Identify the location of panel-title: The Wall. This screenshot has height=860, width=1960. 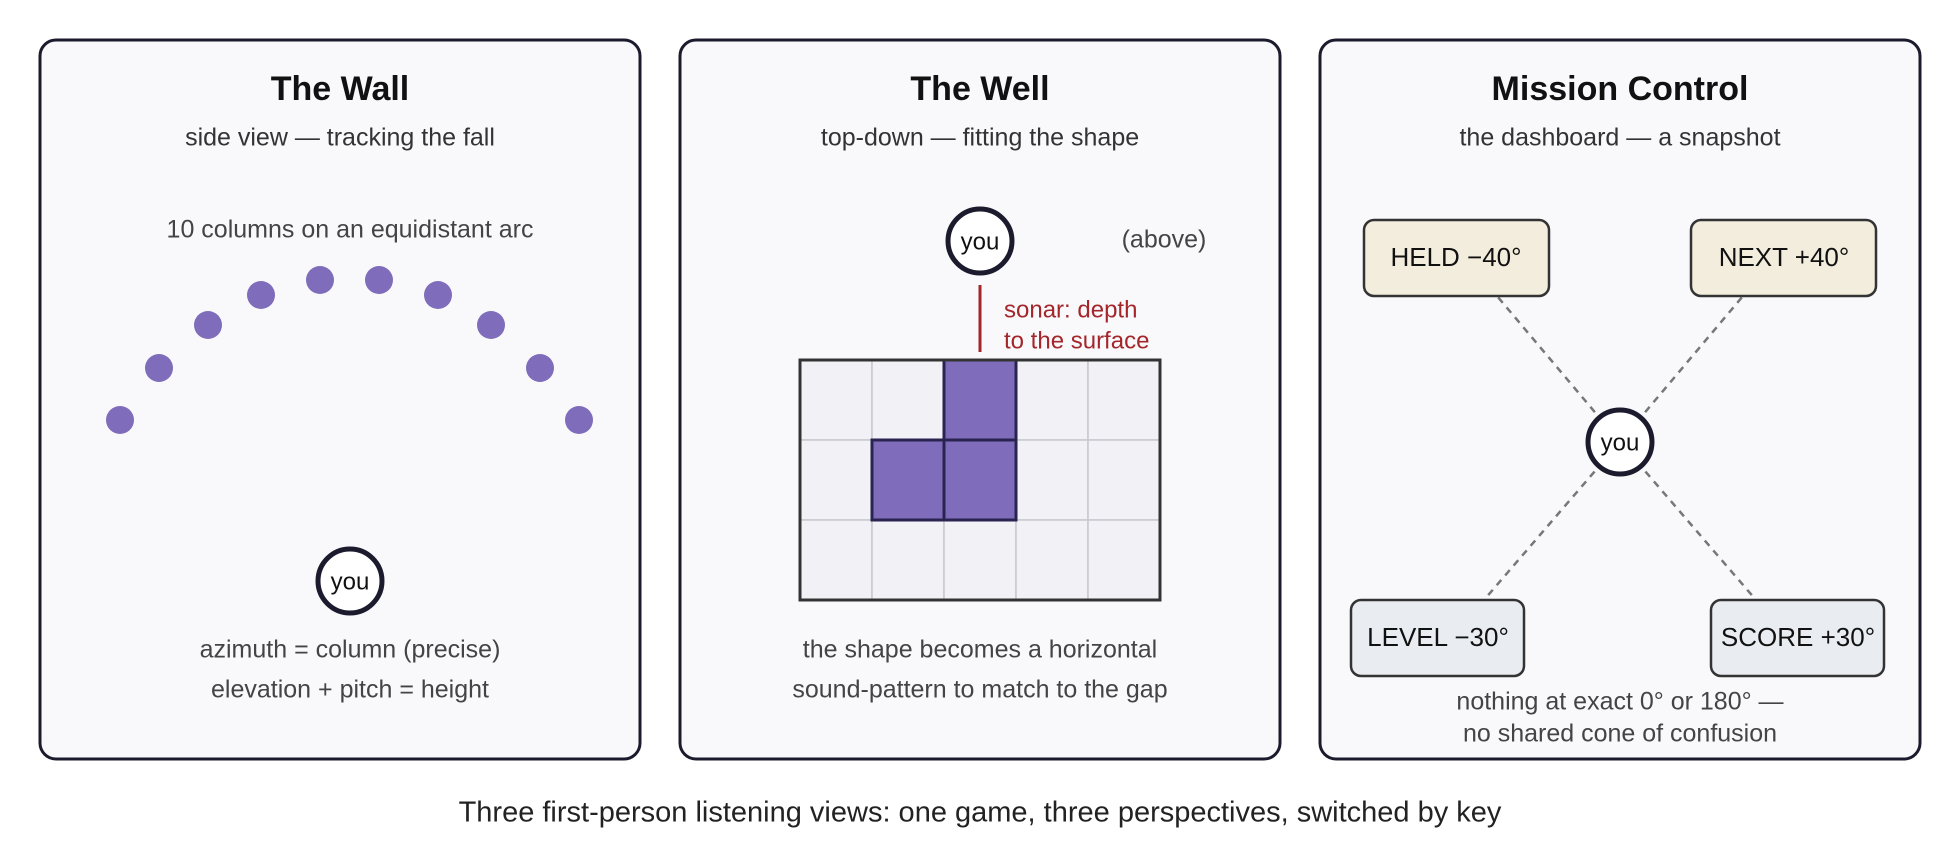
(340, 89).